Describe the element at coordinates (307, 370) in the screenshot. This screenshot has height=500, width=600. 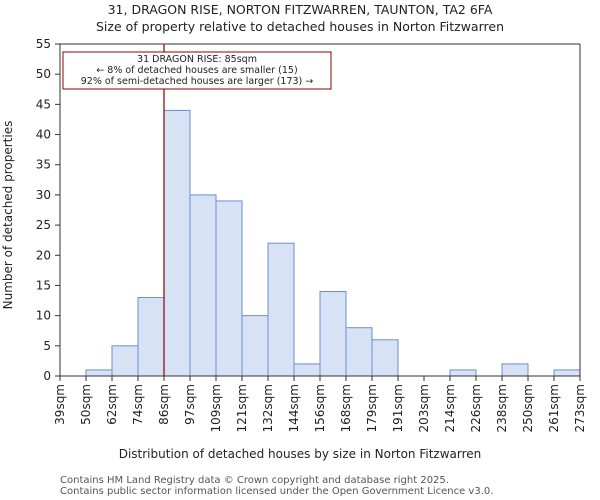
I see `bar-144sqm` at that location.